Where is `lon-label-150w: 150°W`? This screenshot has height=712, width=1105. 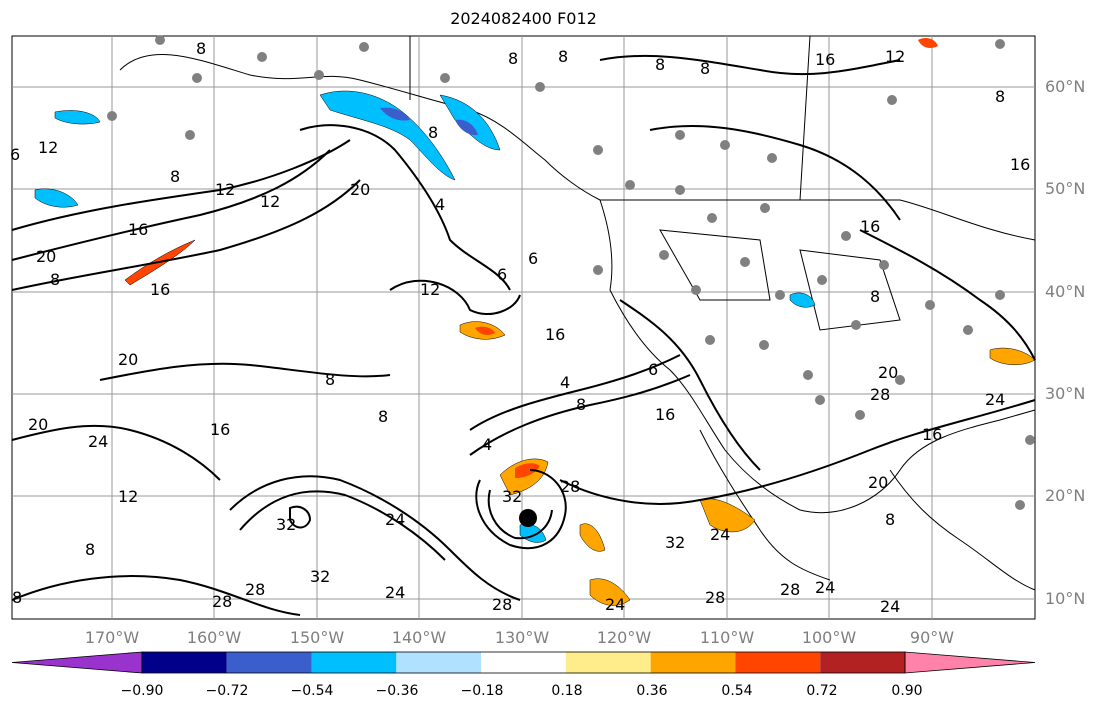 lon-label-150w: 150°W is located at coordinates (317, 637).